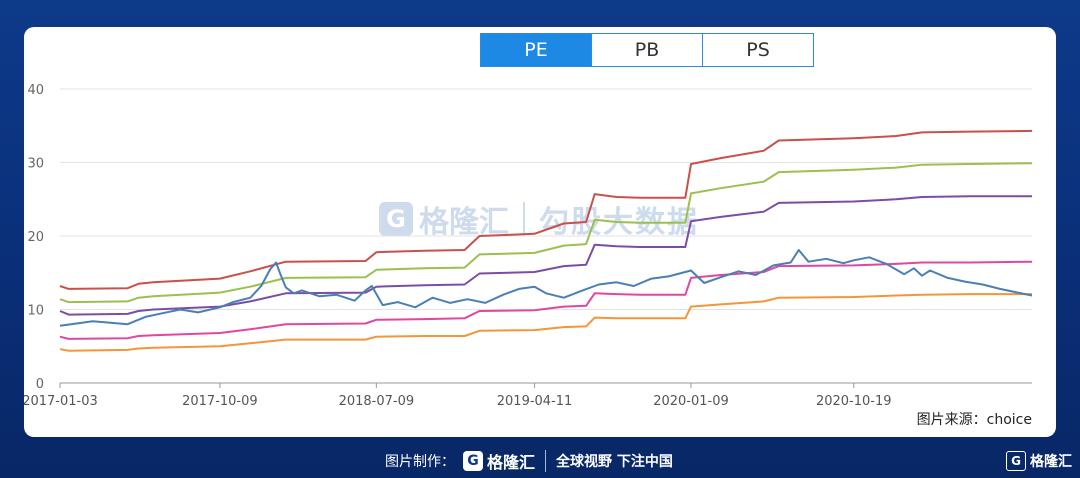 The width and height of the screenshot is (1080, 478). I want to click on corner-brand-name: 格隆汇, so click(1051, 462).